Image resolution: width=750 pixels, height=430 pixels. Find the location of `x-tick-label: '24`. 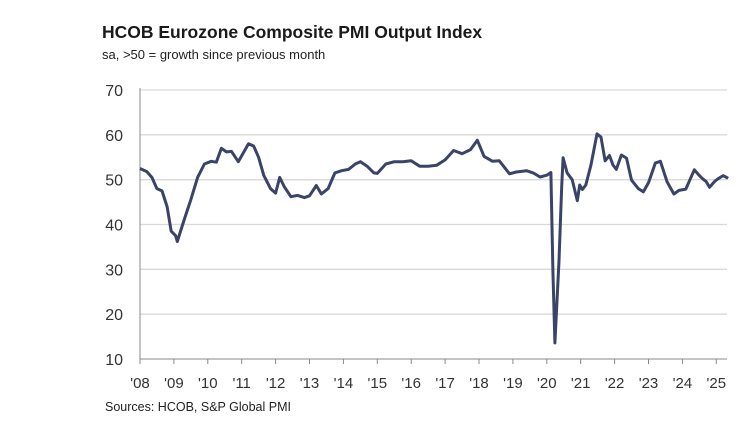

x-tick-label: '24 is located at coordinates (683, 383).